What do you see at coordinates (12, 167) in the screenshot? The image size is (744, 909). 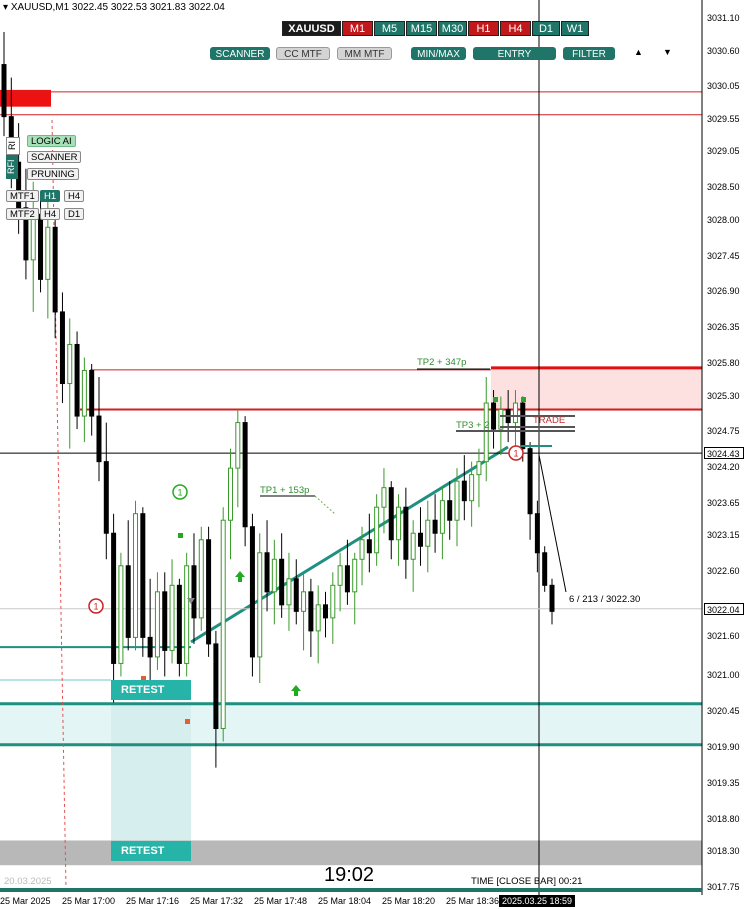 I see `rfi-label: RFI` at bounding box center [12, 167].